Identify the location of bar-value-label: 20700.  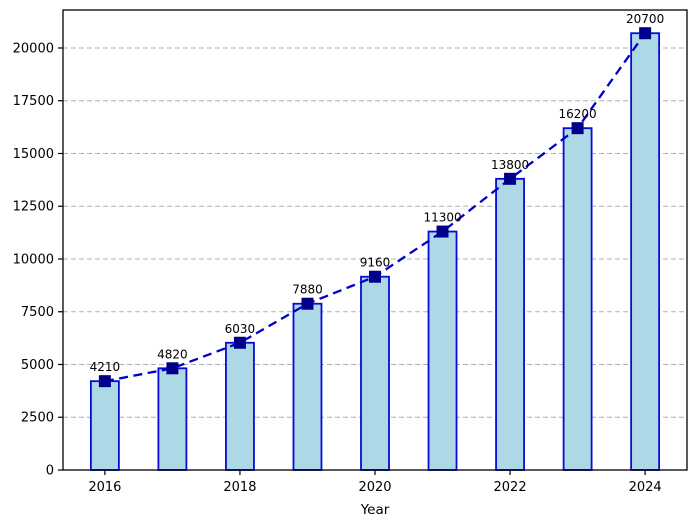
(645, 19).